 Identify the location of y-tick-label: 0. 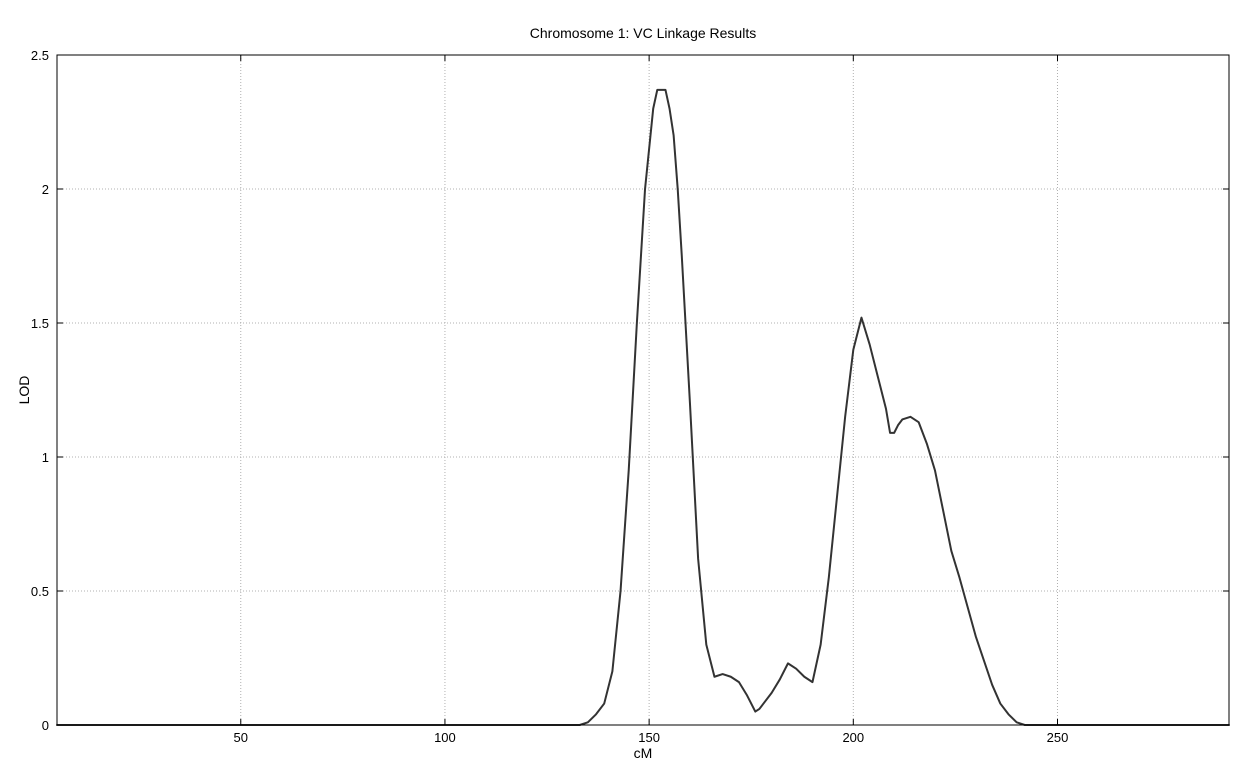
(45, 725).